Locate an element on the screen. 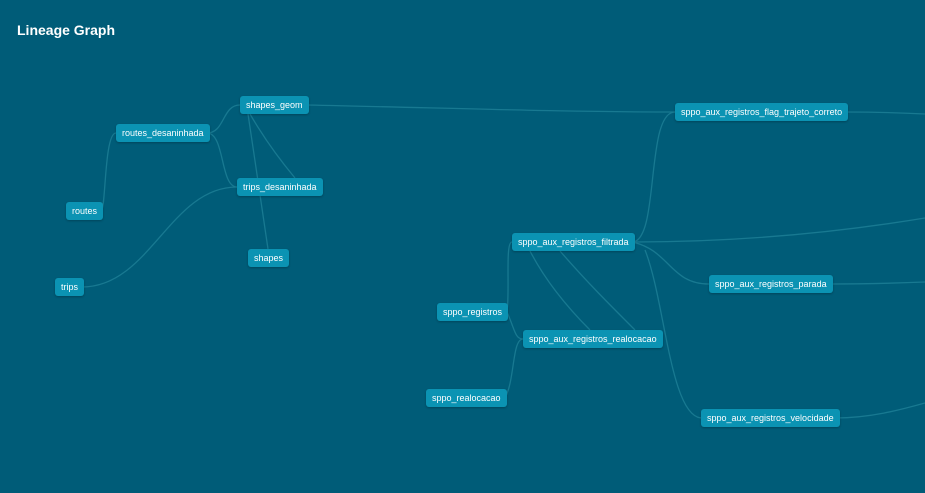  node-trips: trips is located at coordinates (70, 287).